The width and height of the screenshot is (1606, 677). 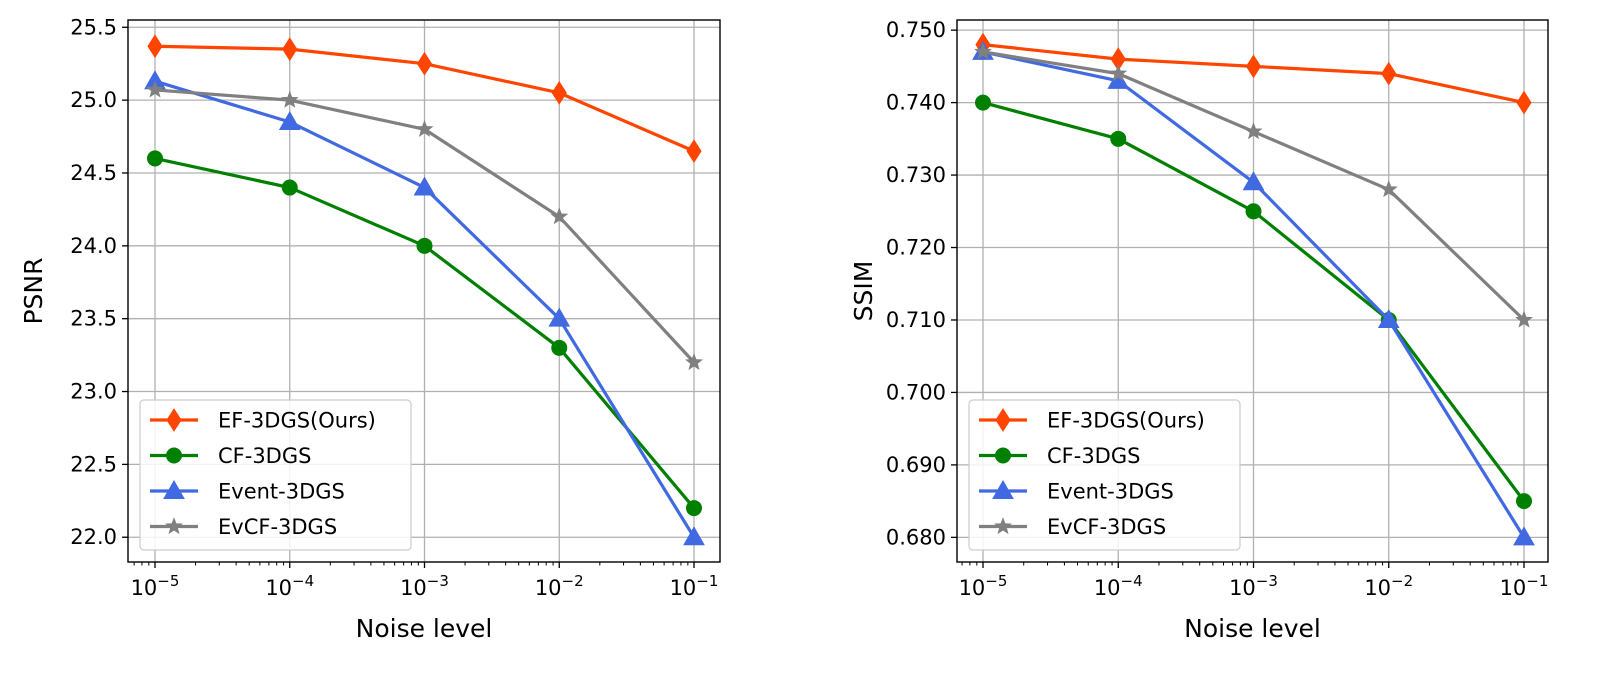 What do you see at coordinates (93, 392) in the screenshot?
I see `y-tick-label: 23.0` at bounding box center [93, 392].